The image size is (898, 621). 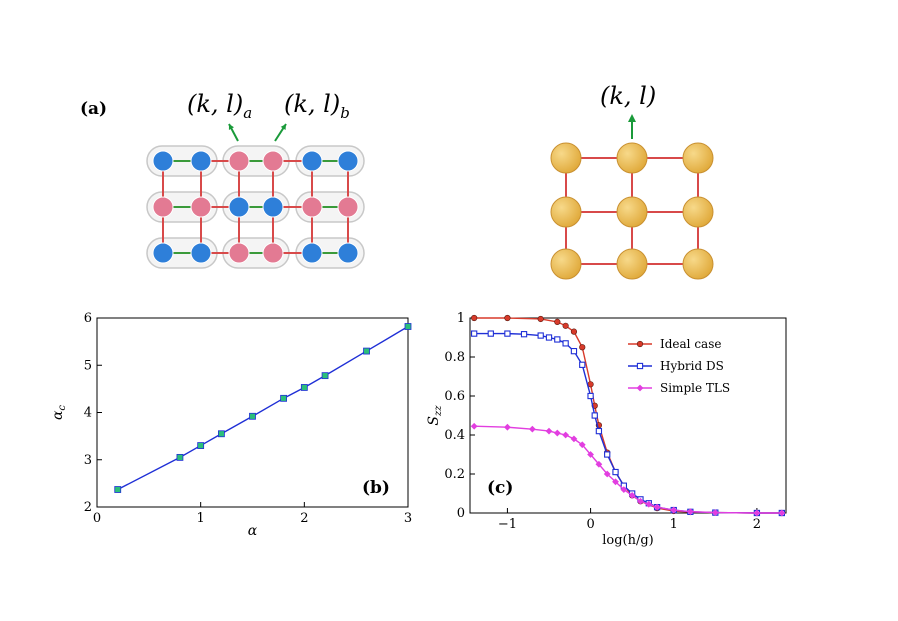 I want to click on panel-b-label: (b), so click(x=376, y=488).